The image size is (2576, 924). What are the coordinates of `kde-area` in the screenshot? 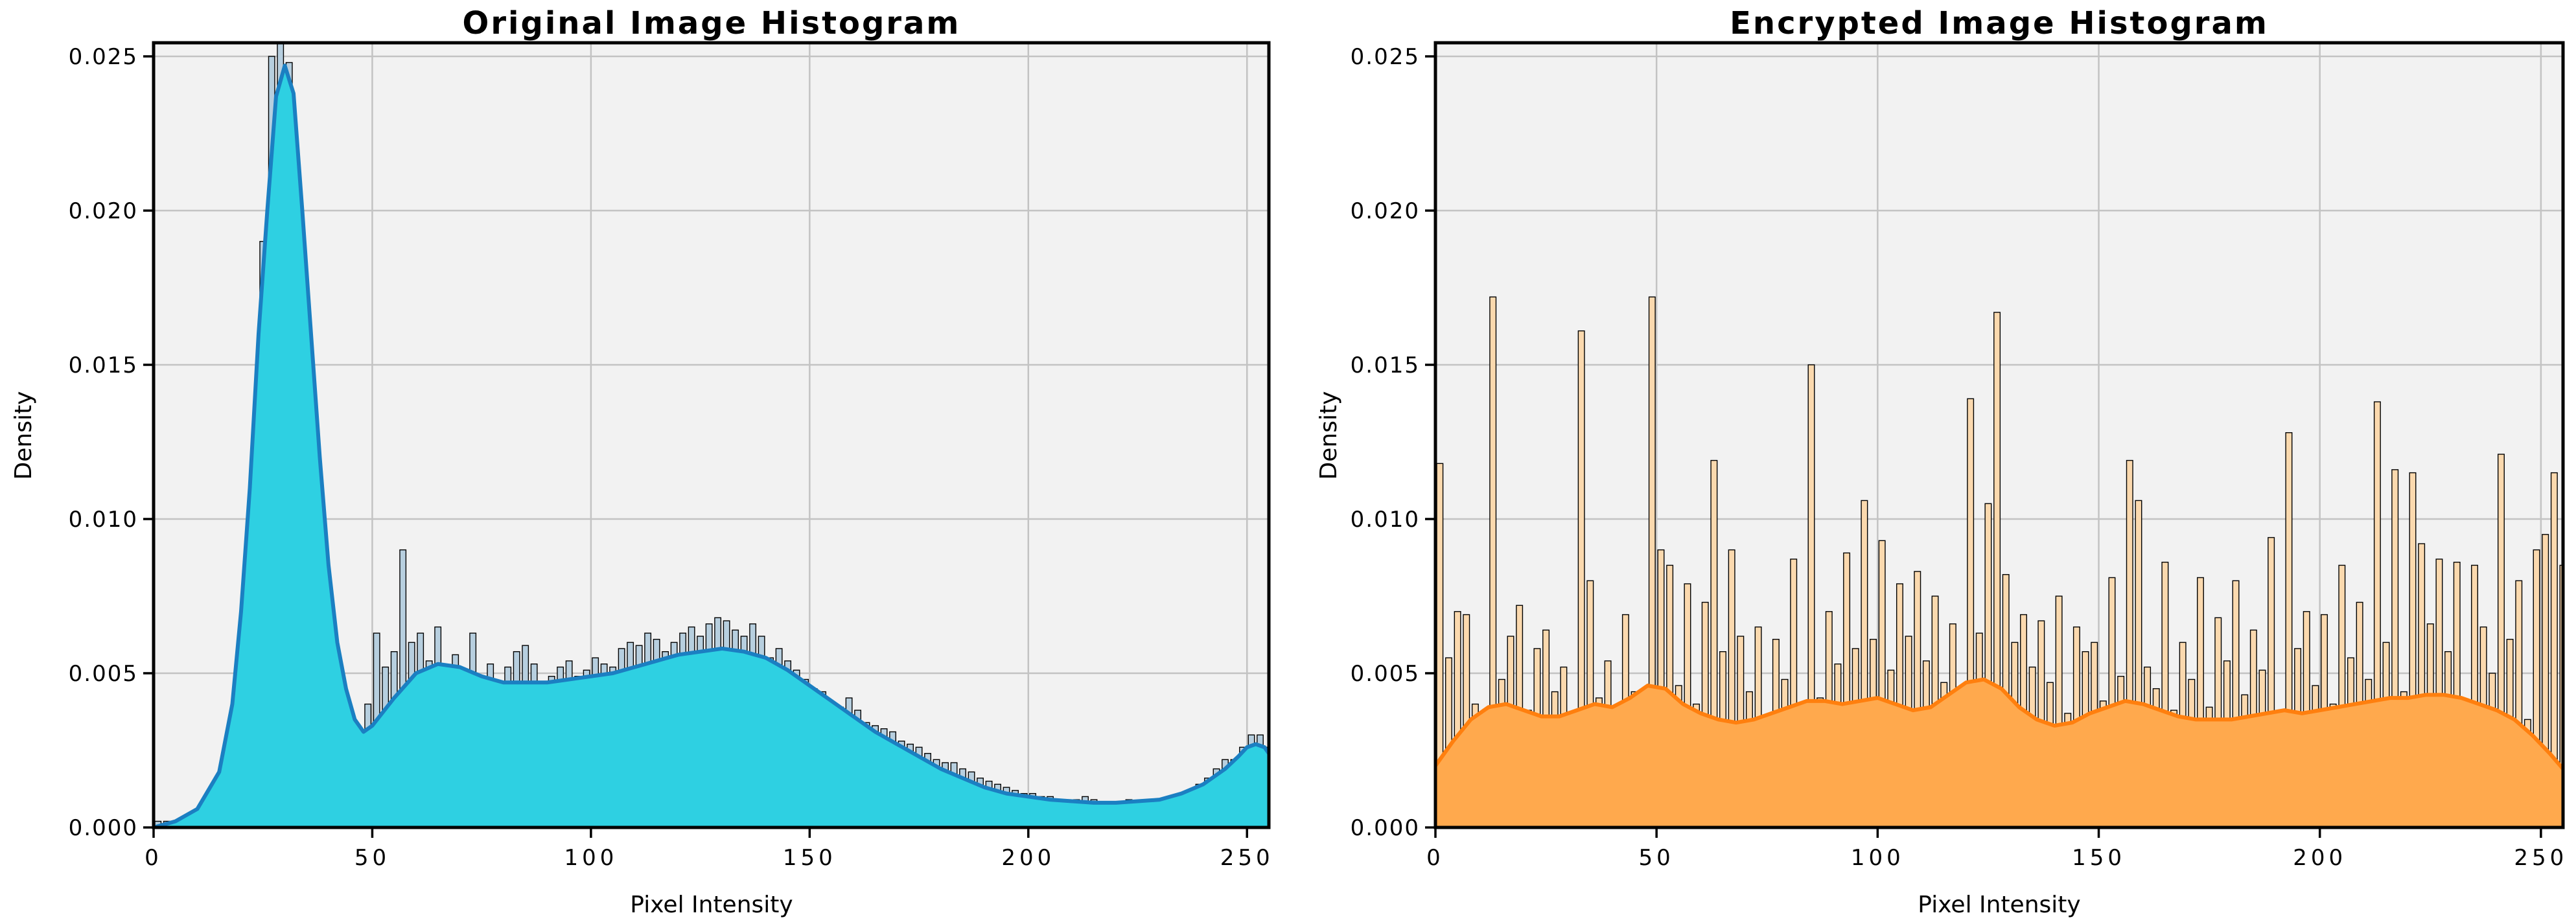 It's located at (1999, 753).